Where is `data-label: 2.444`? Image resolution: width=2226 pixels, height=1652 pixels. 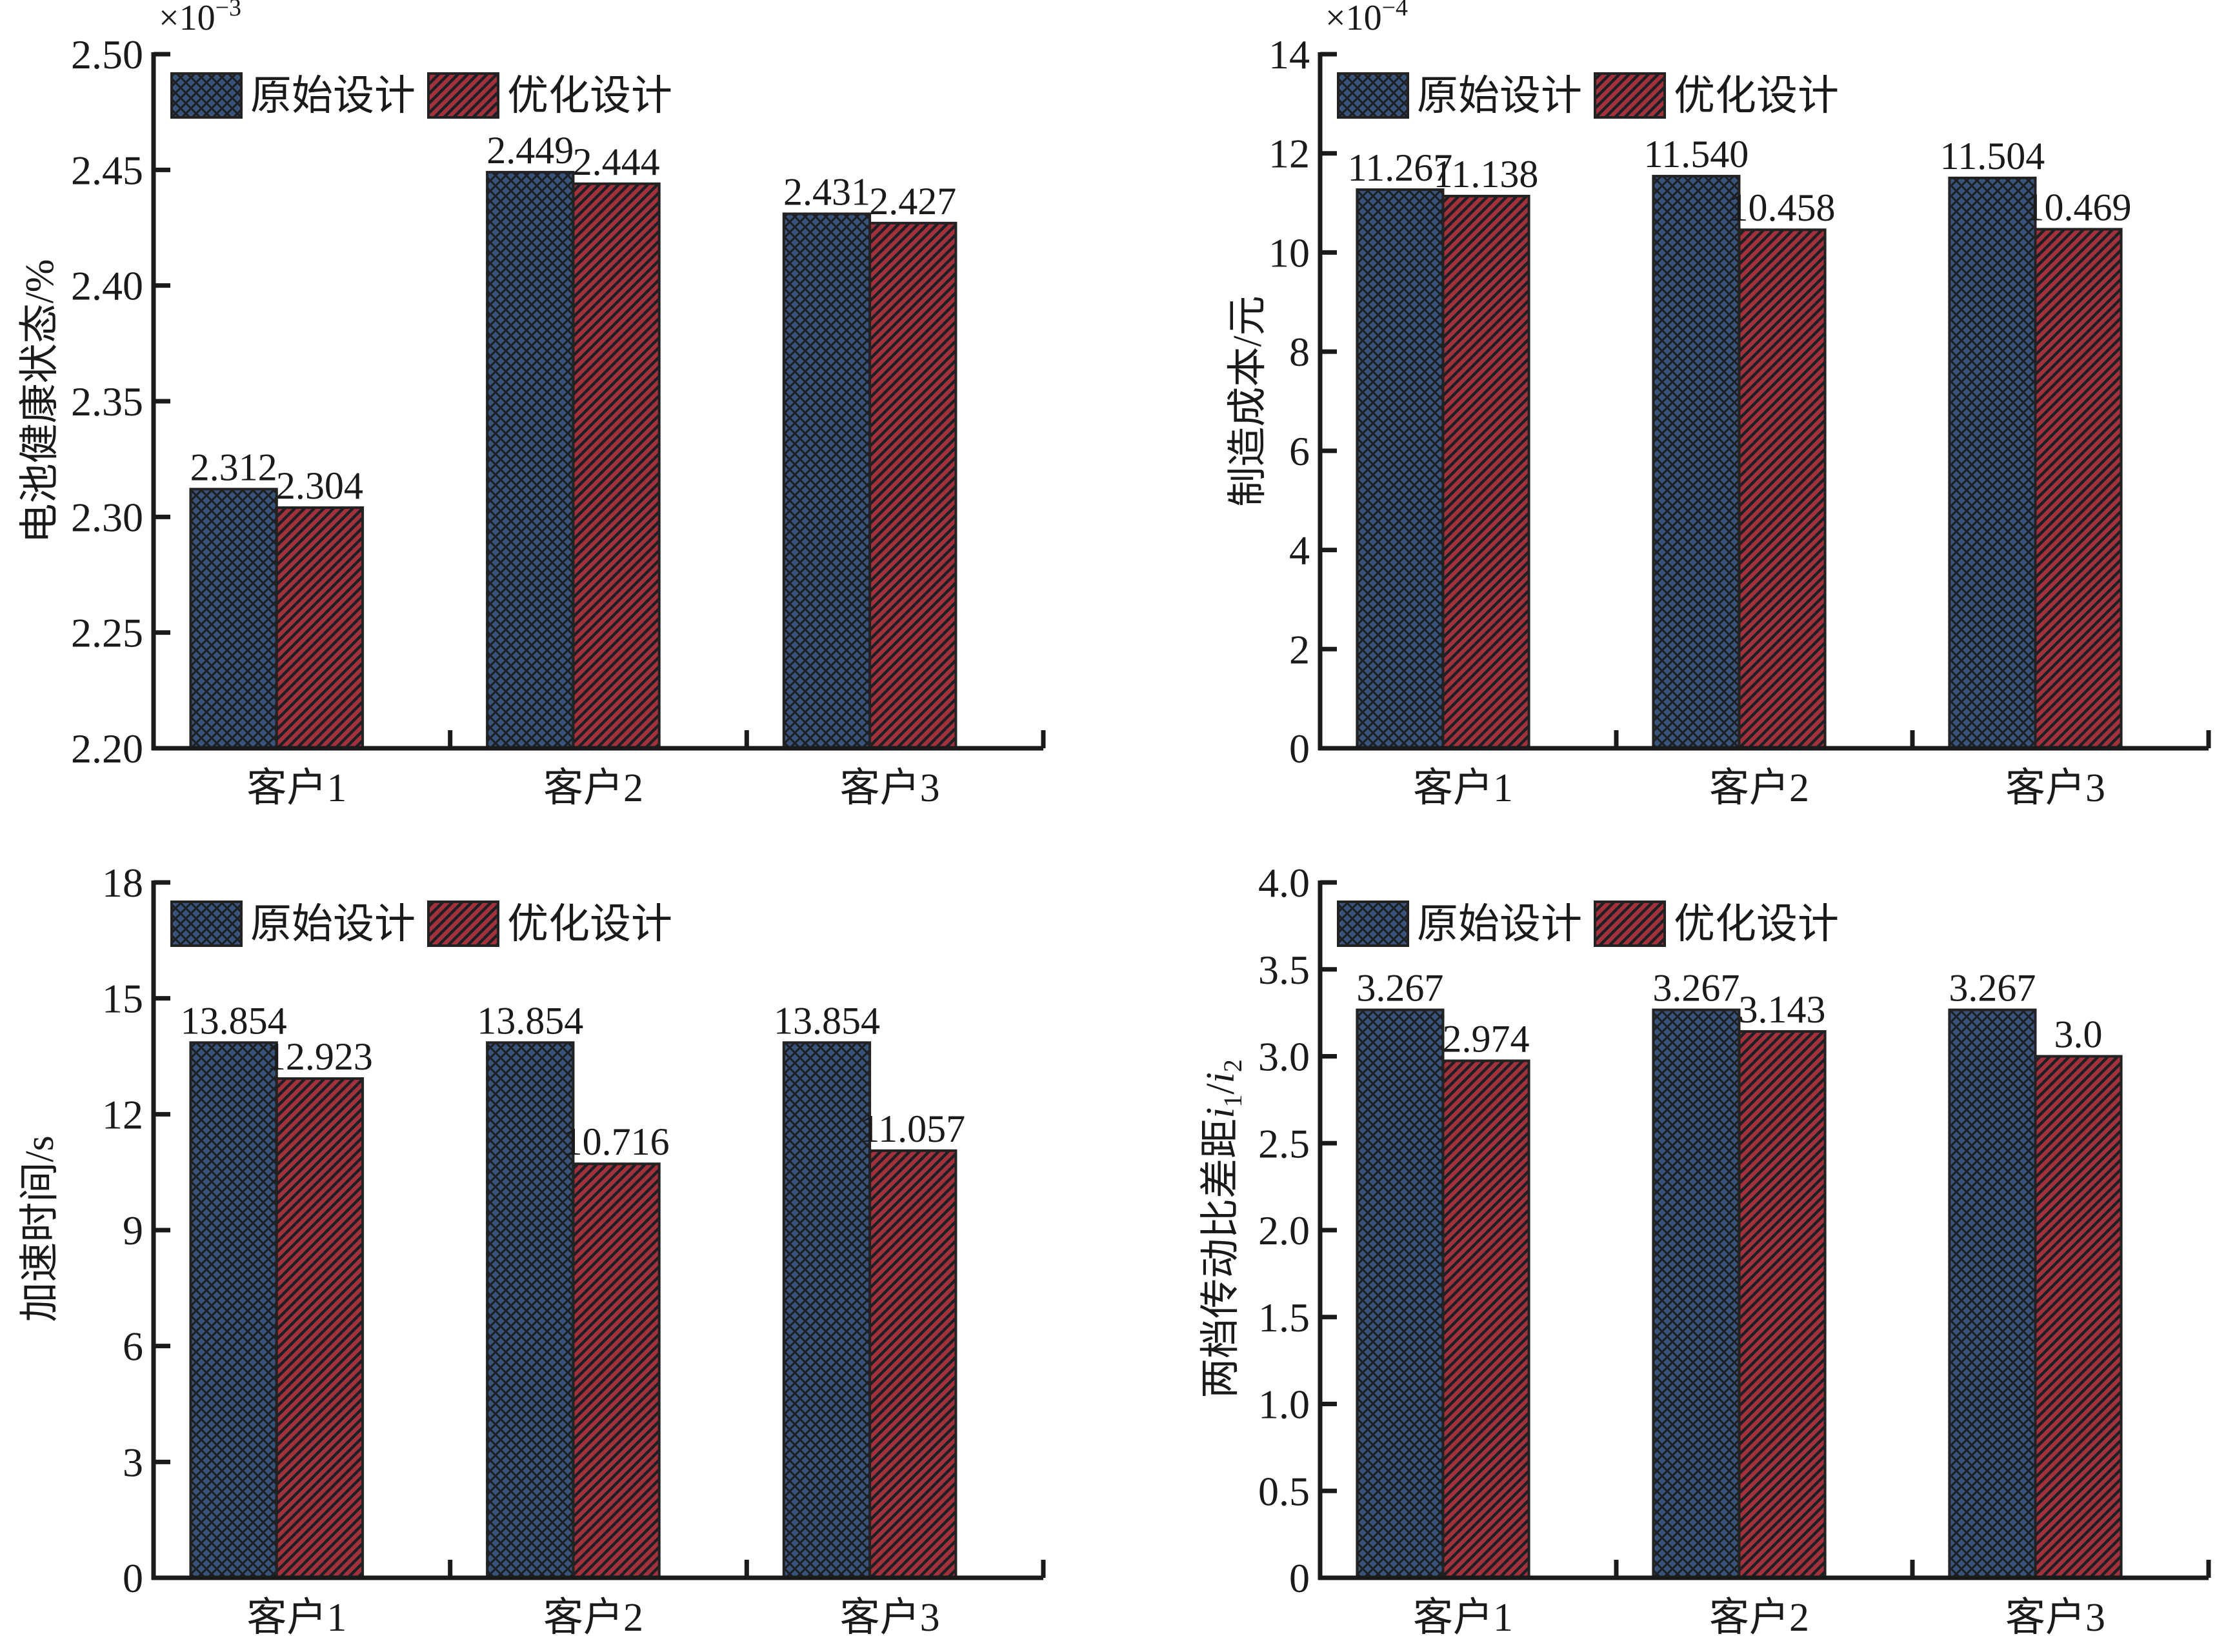
data-label: 2.444 is located at coordinates (616, 162).